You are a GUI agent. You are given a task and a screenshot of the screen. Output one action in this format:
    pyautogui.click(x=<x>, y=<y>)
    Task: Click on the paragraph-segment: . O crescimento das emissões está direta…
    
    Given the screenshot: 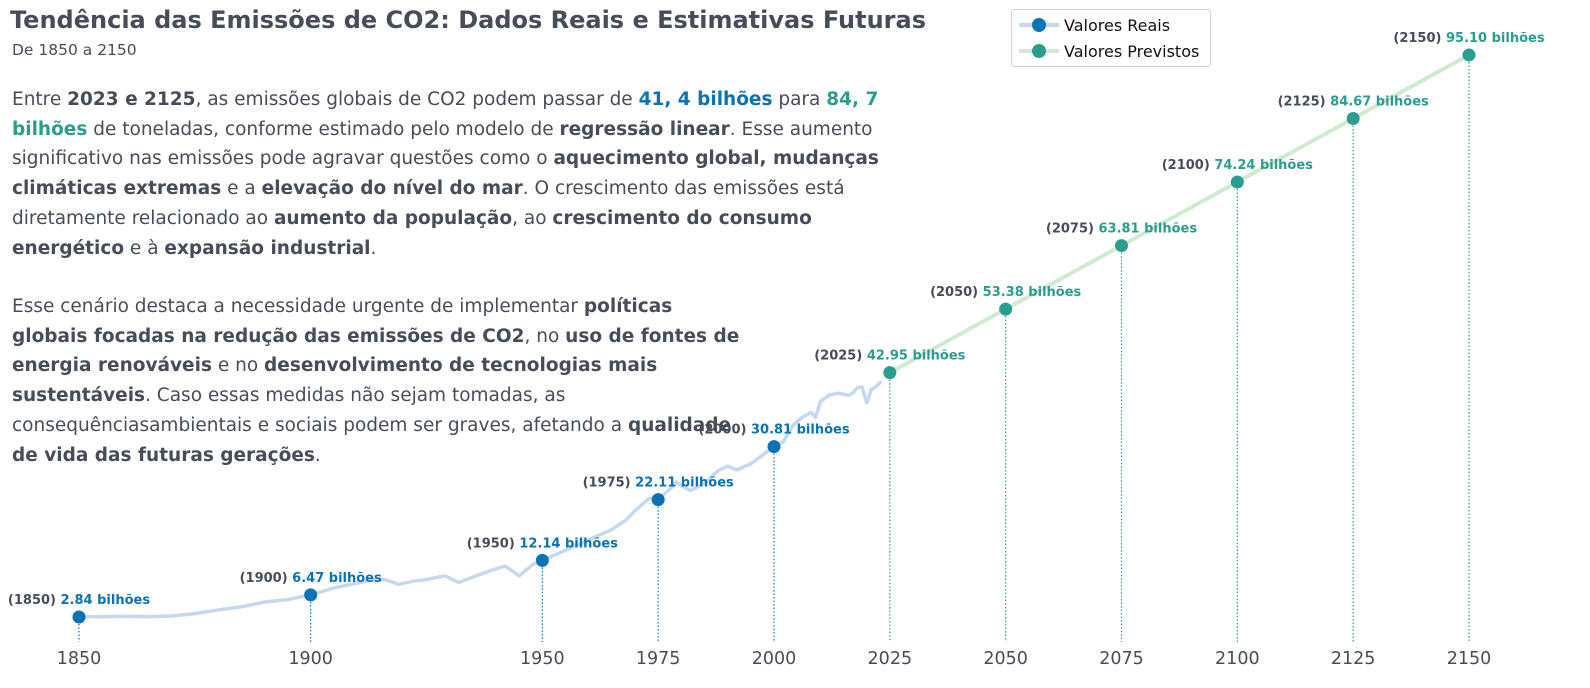 What is the action you would take?
    pyautogui.click(x=428, y=203)
    